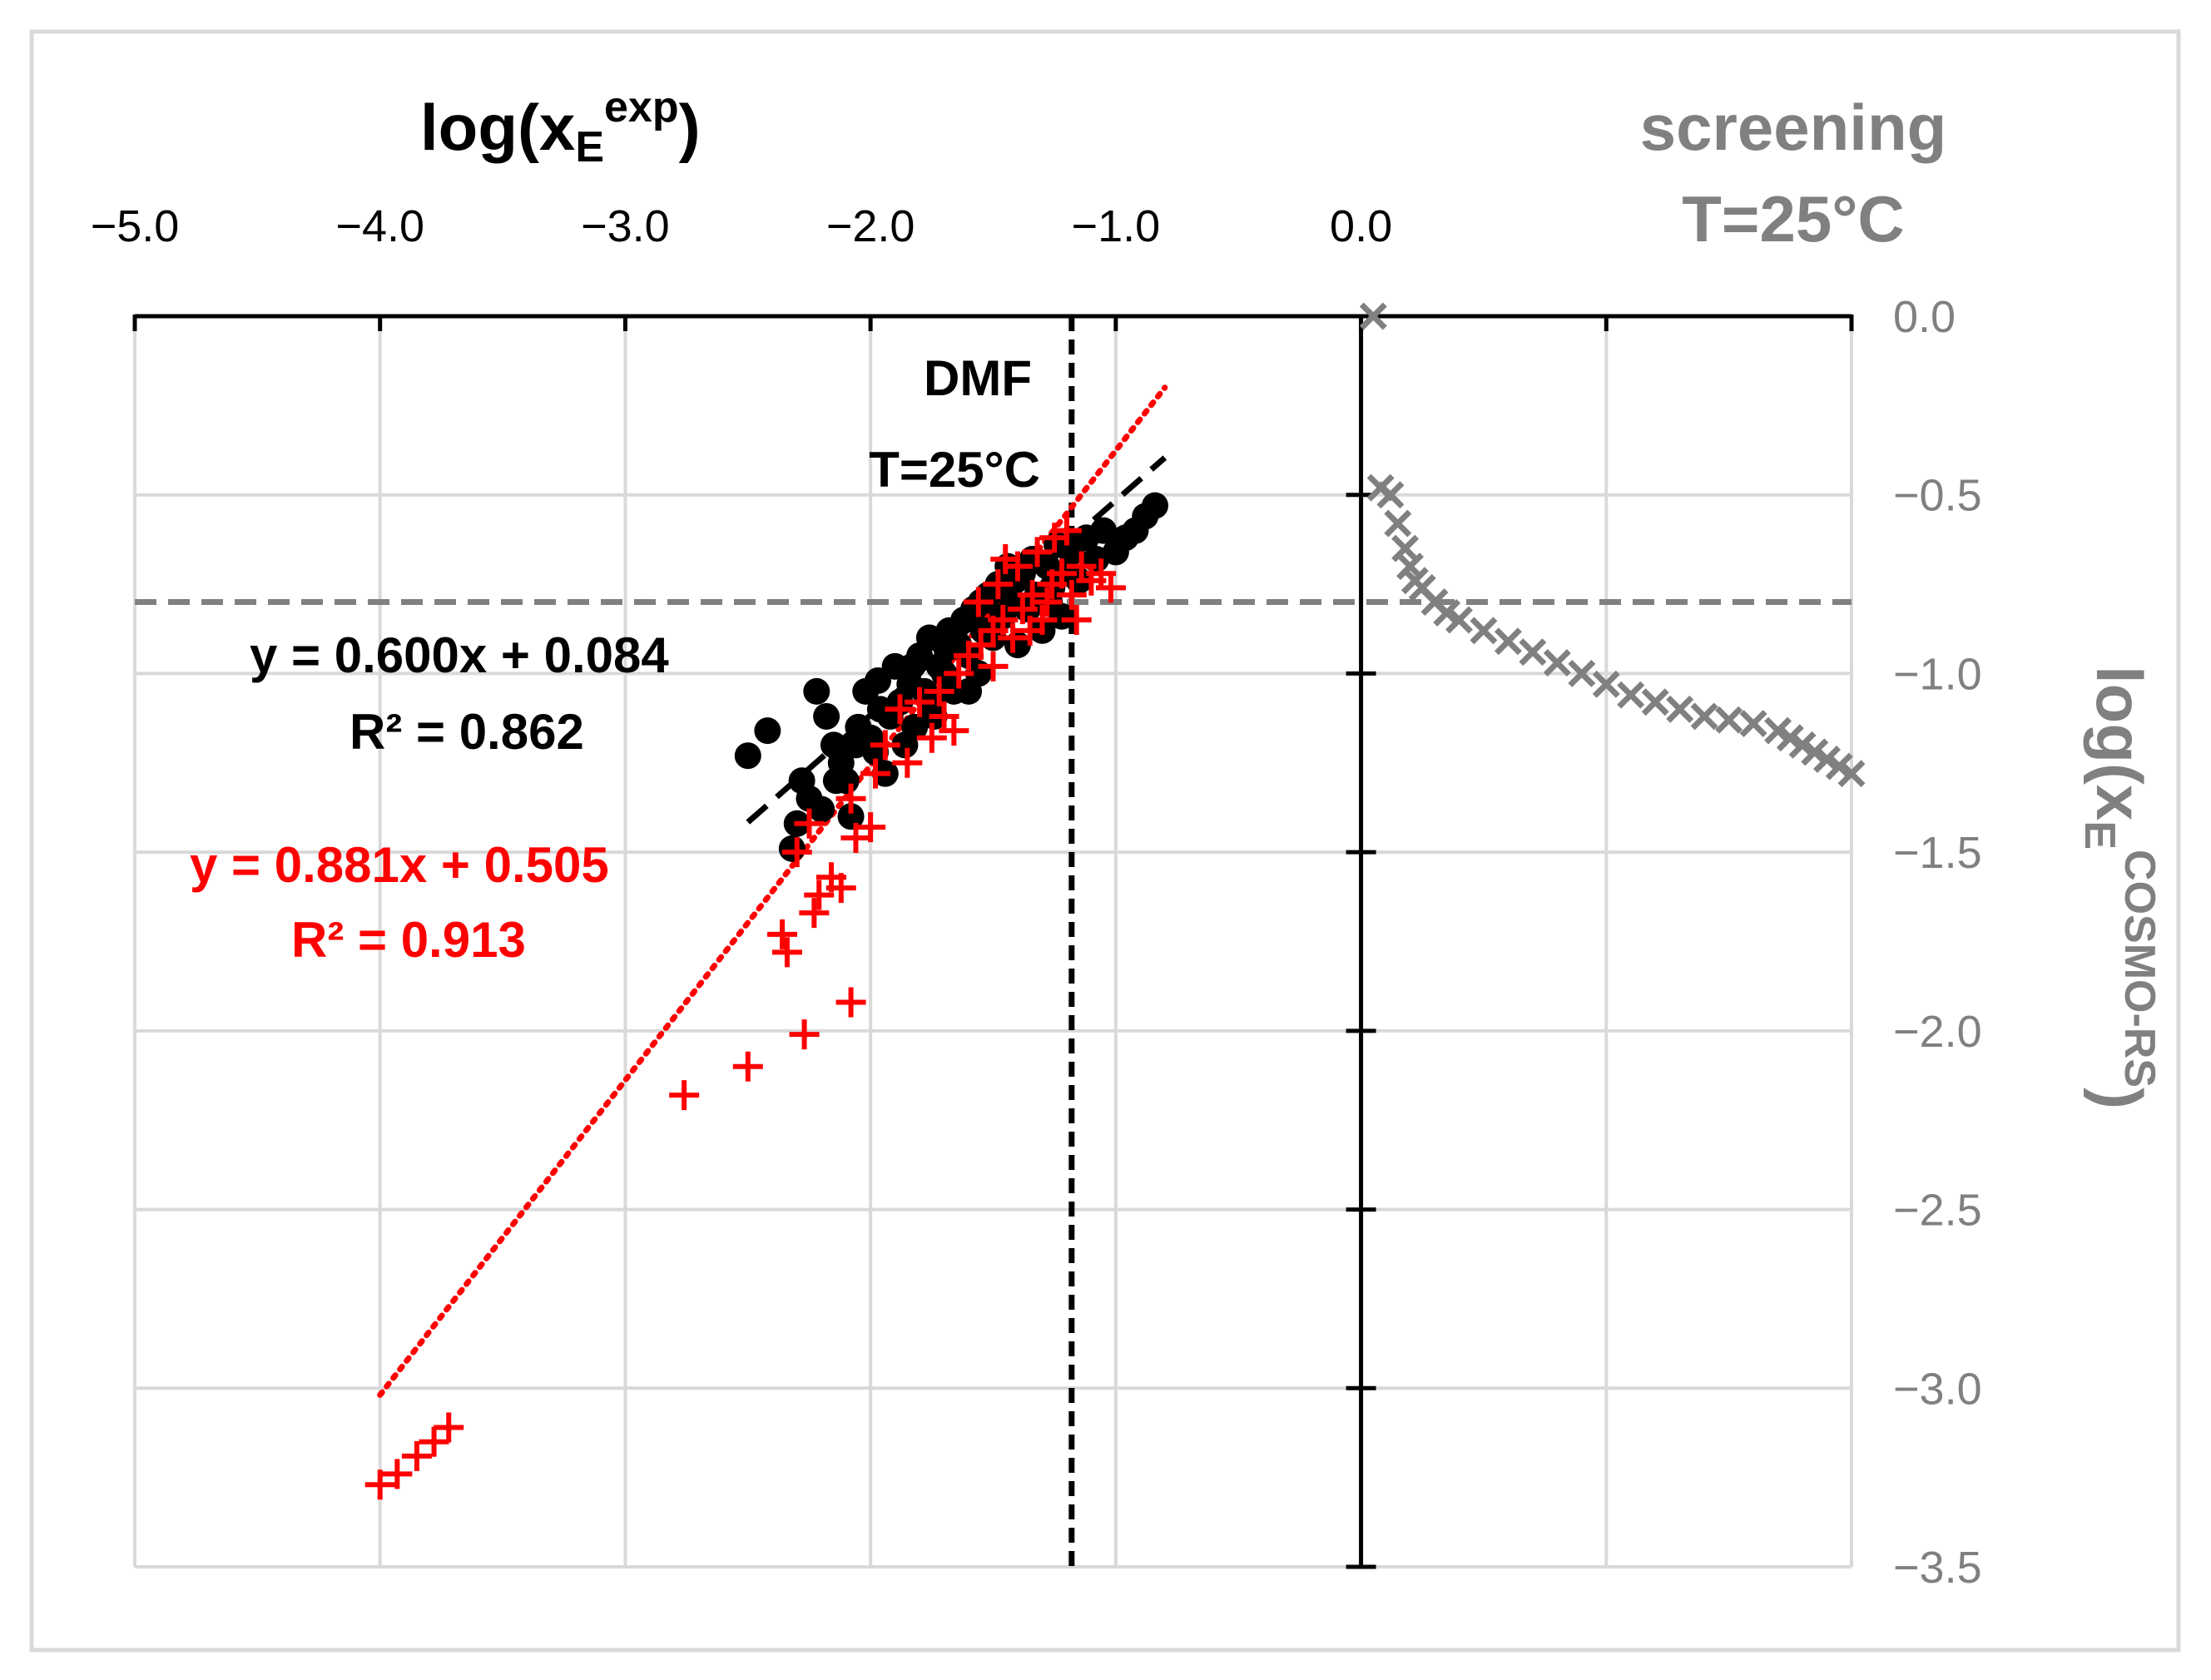  What do you see at coordinates (641, 107) in the screenshot?
I see `x-axis-title-sup: exp` at bounding box center [641, 107].